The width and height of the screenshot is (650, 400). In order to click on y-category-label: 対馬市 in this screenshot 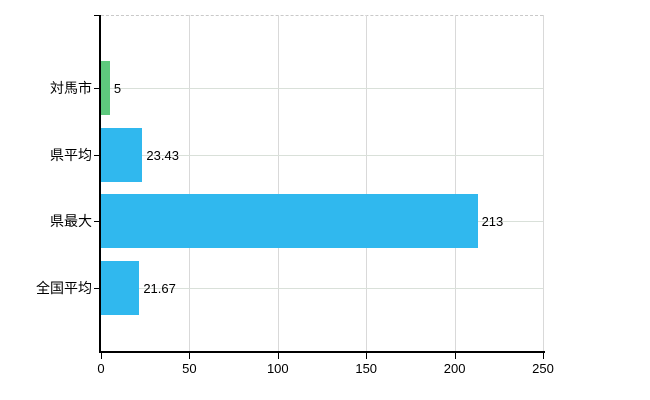, I will do `click(71, 88)`.